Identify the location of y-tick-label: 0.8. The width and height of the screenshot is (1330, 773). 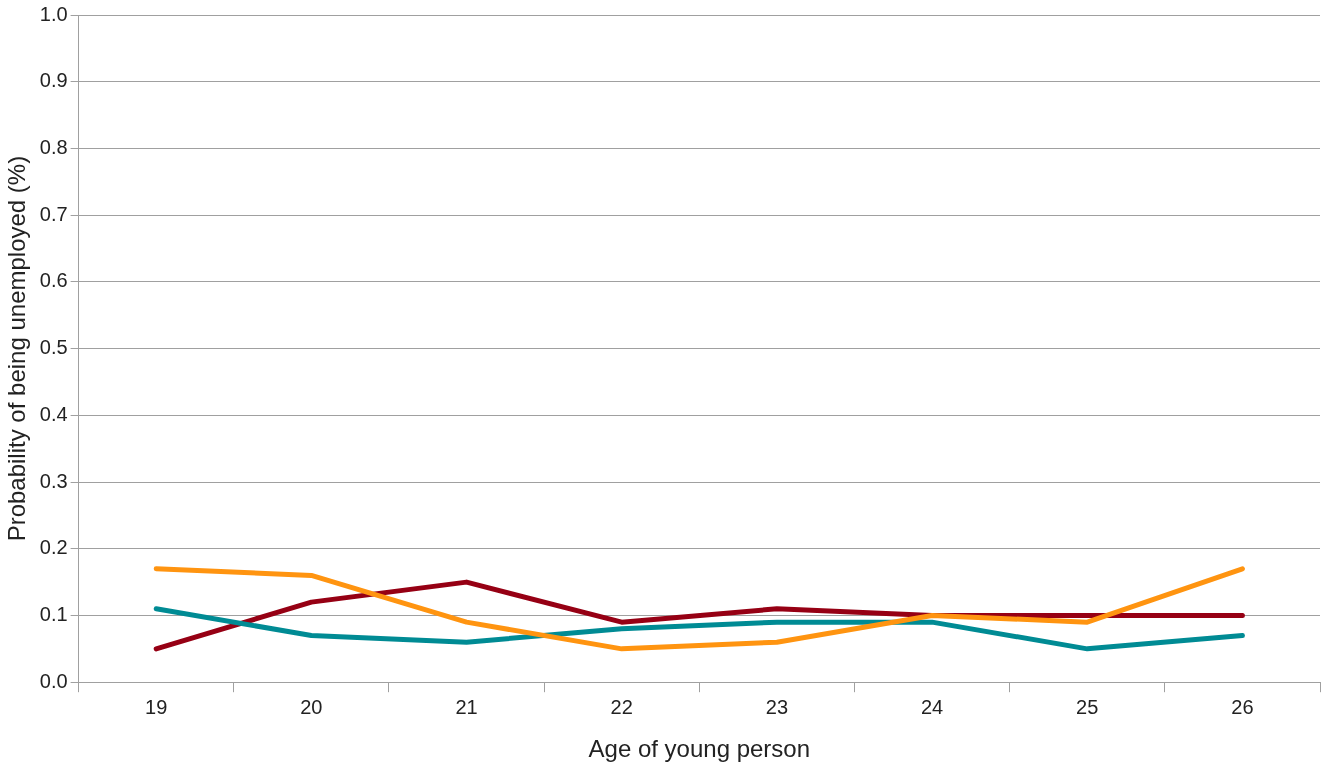
(53, 146).